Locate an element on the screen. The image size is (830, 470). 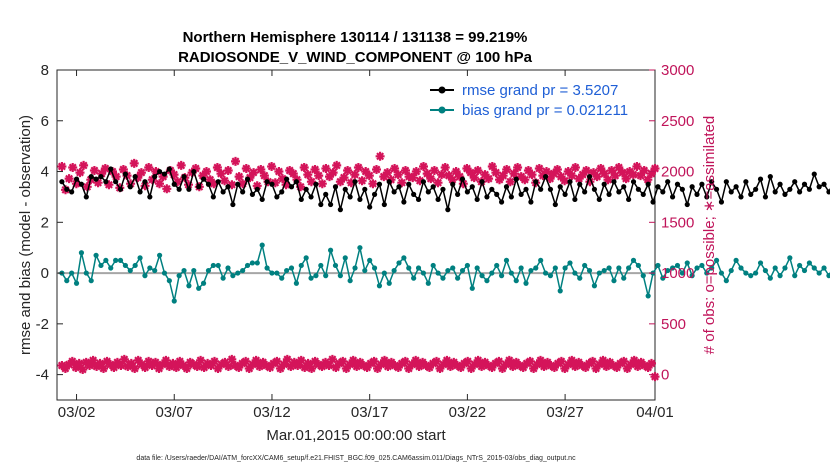
x-tick-label: 03/07 is located at coordinates (174, 412).